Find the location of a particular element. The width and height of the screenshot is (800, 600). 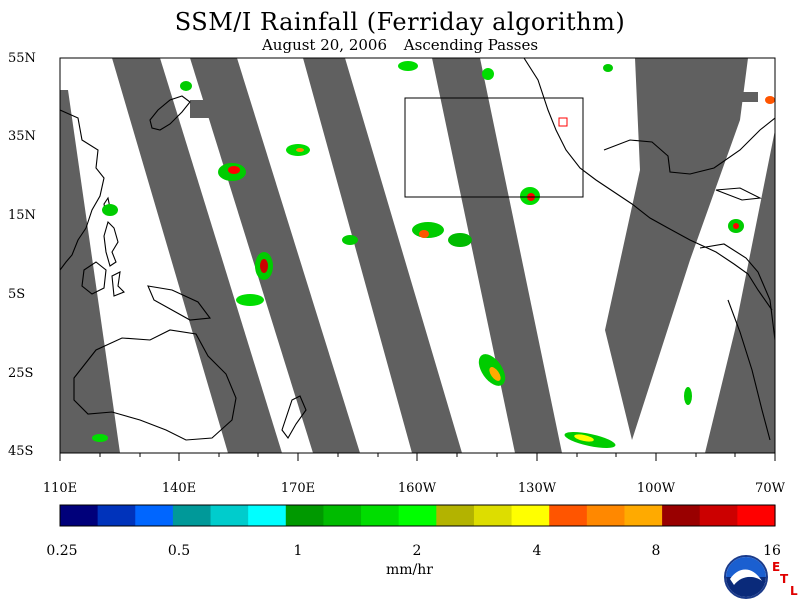

lon-label-110e: 110E is located at coordinates (60, 488).